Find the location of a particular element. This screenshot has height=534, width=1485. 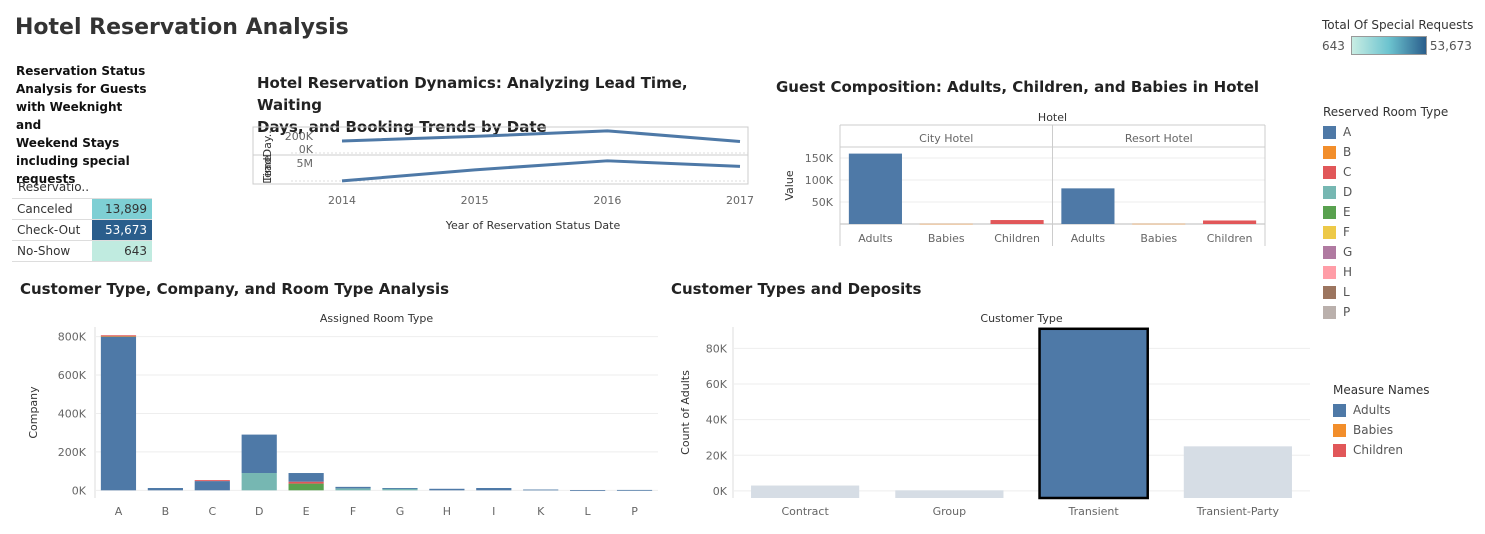

status-label: Canceled is located at coordinates (45, 209).